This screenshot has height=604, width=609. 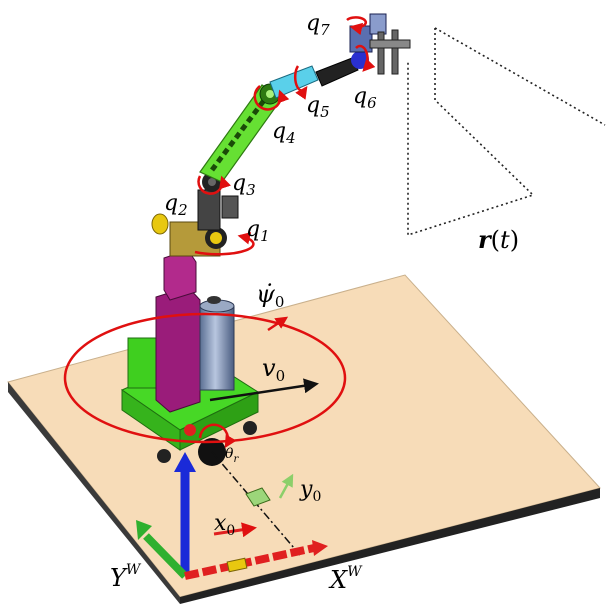 I want to click on wheel-left, so click(x=164, y=456).